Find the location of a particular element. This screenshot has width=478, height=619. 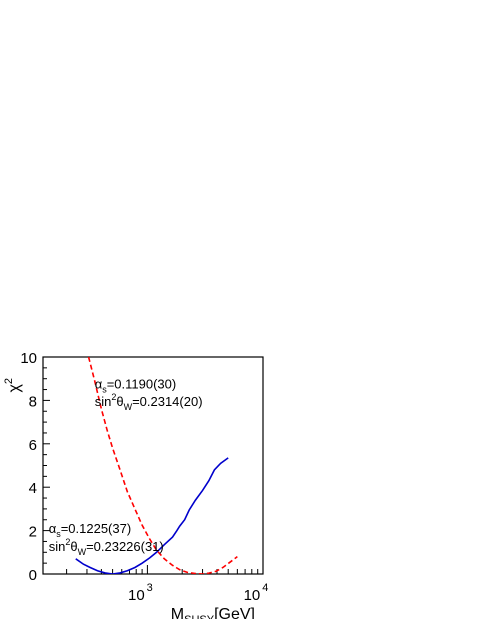

x-tick-label: 10 4 is located at coordinates (256, 593).